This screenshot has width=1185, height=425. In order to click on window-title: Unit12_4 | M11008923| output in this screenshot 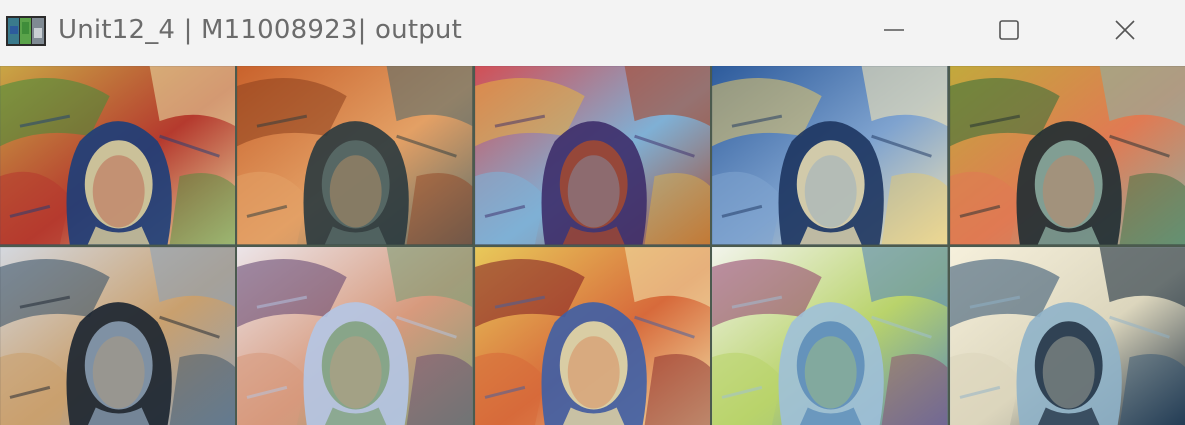, I will do `click(260, 30)`.